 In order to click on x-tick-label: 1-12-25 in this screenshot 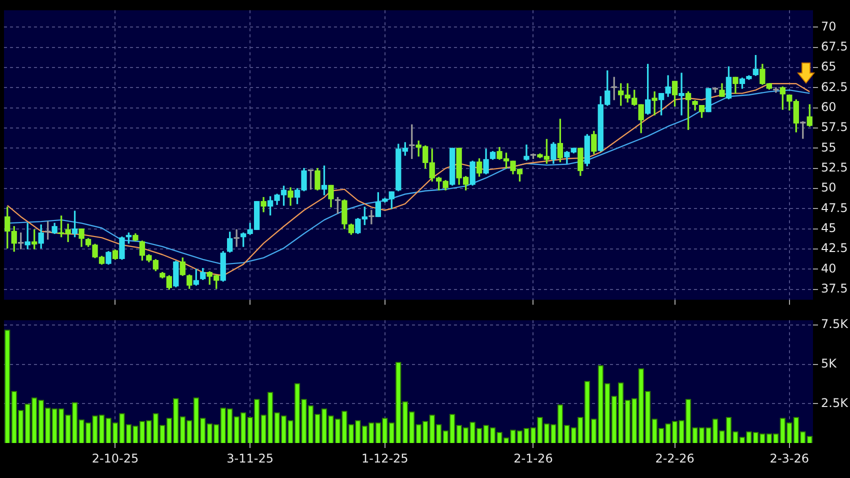, I will do `click(384, 458)`.